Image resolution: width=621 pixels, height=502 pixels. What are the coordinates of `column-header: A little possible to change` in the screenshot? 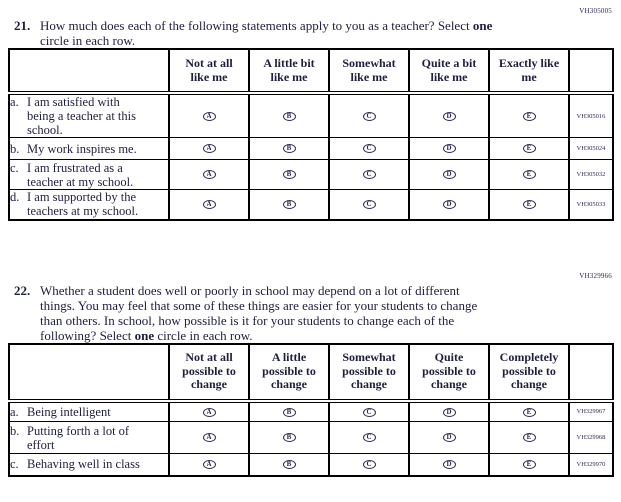 It's located at (289, 373).